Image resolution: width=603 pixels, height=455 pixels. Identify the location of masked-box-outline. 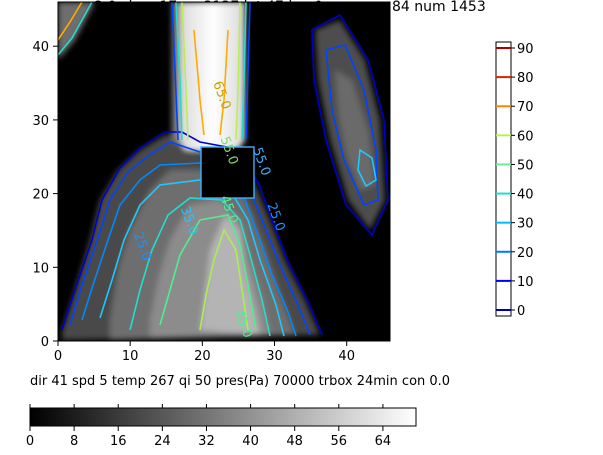
(227, 172).